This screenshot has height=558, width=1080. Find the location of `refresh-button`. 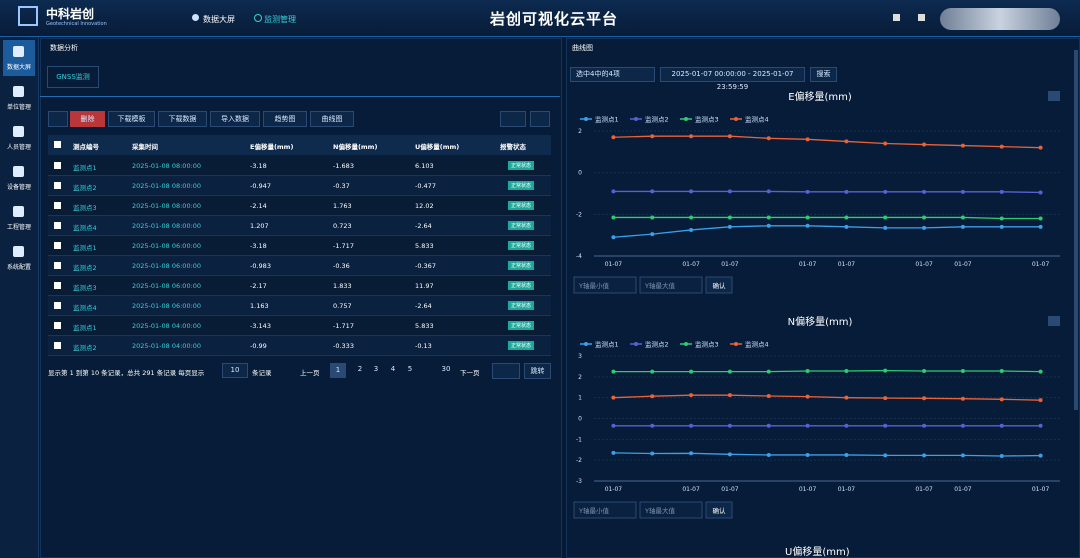

refresh-button is located at coordinates (58, 119).